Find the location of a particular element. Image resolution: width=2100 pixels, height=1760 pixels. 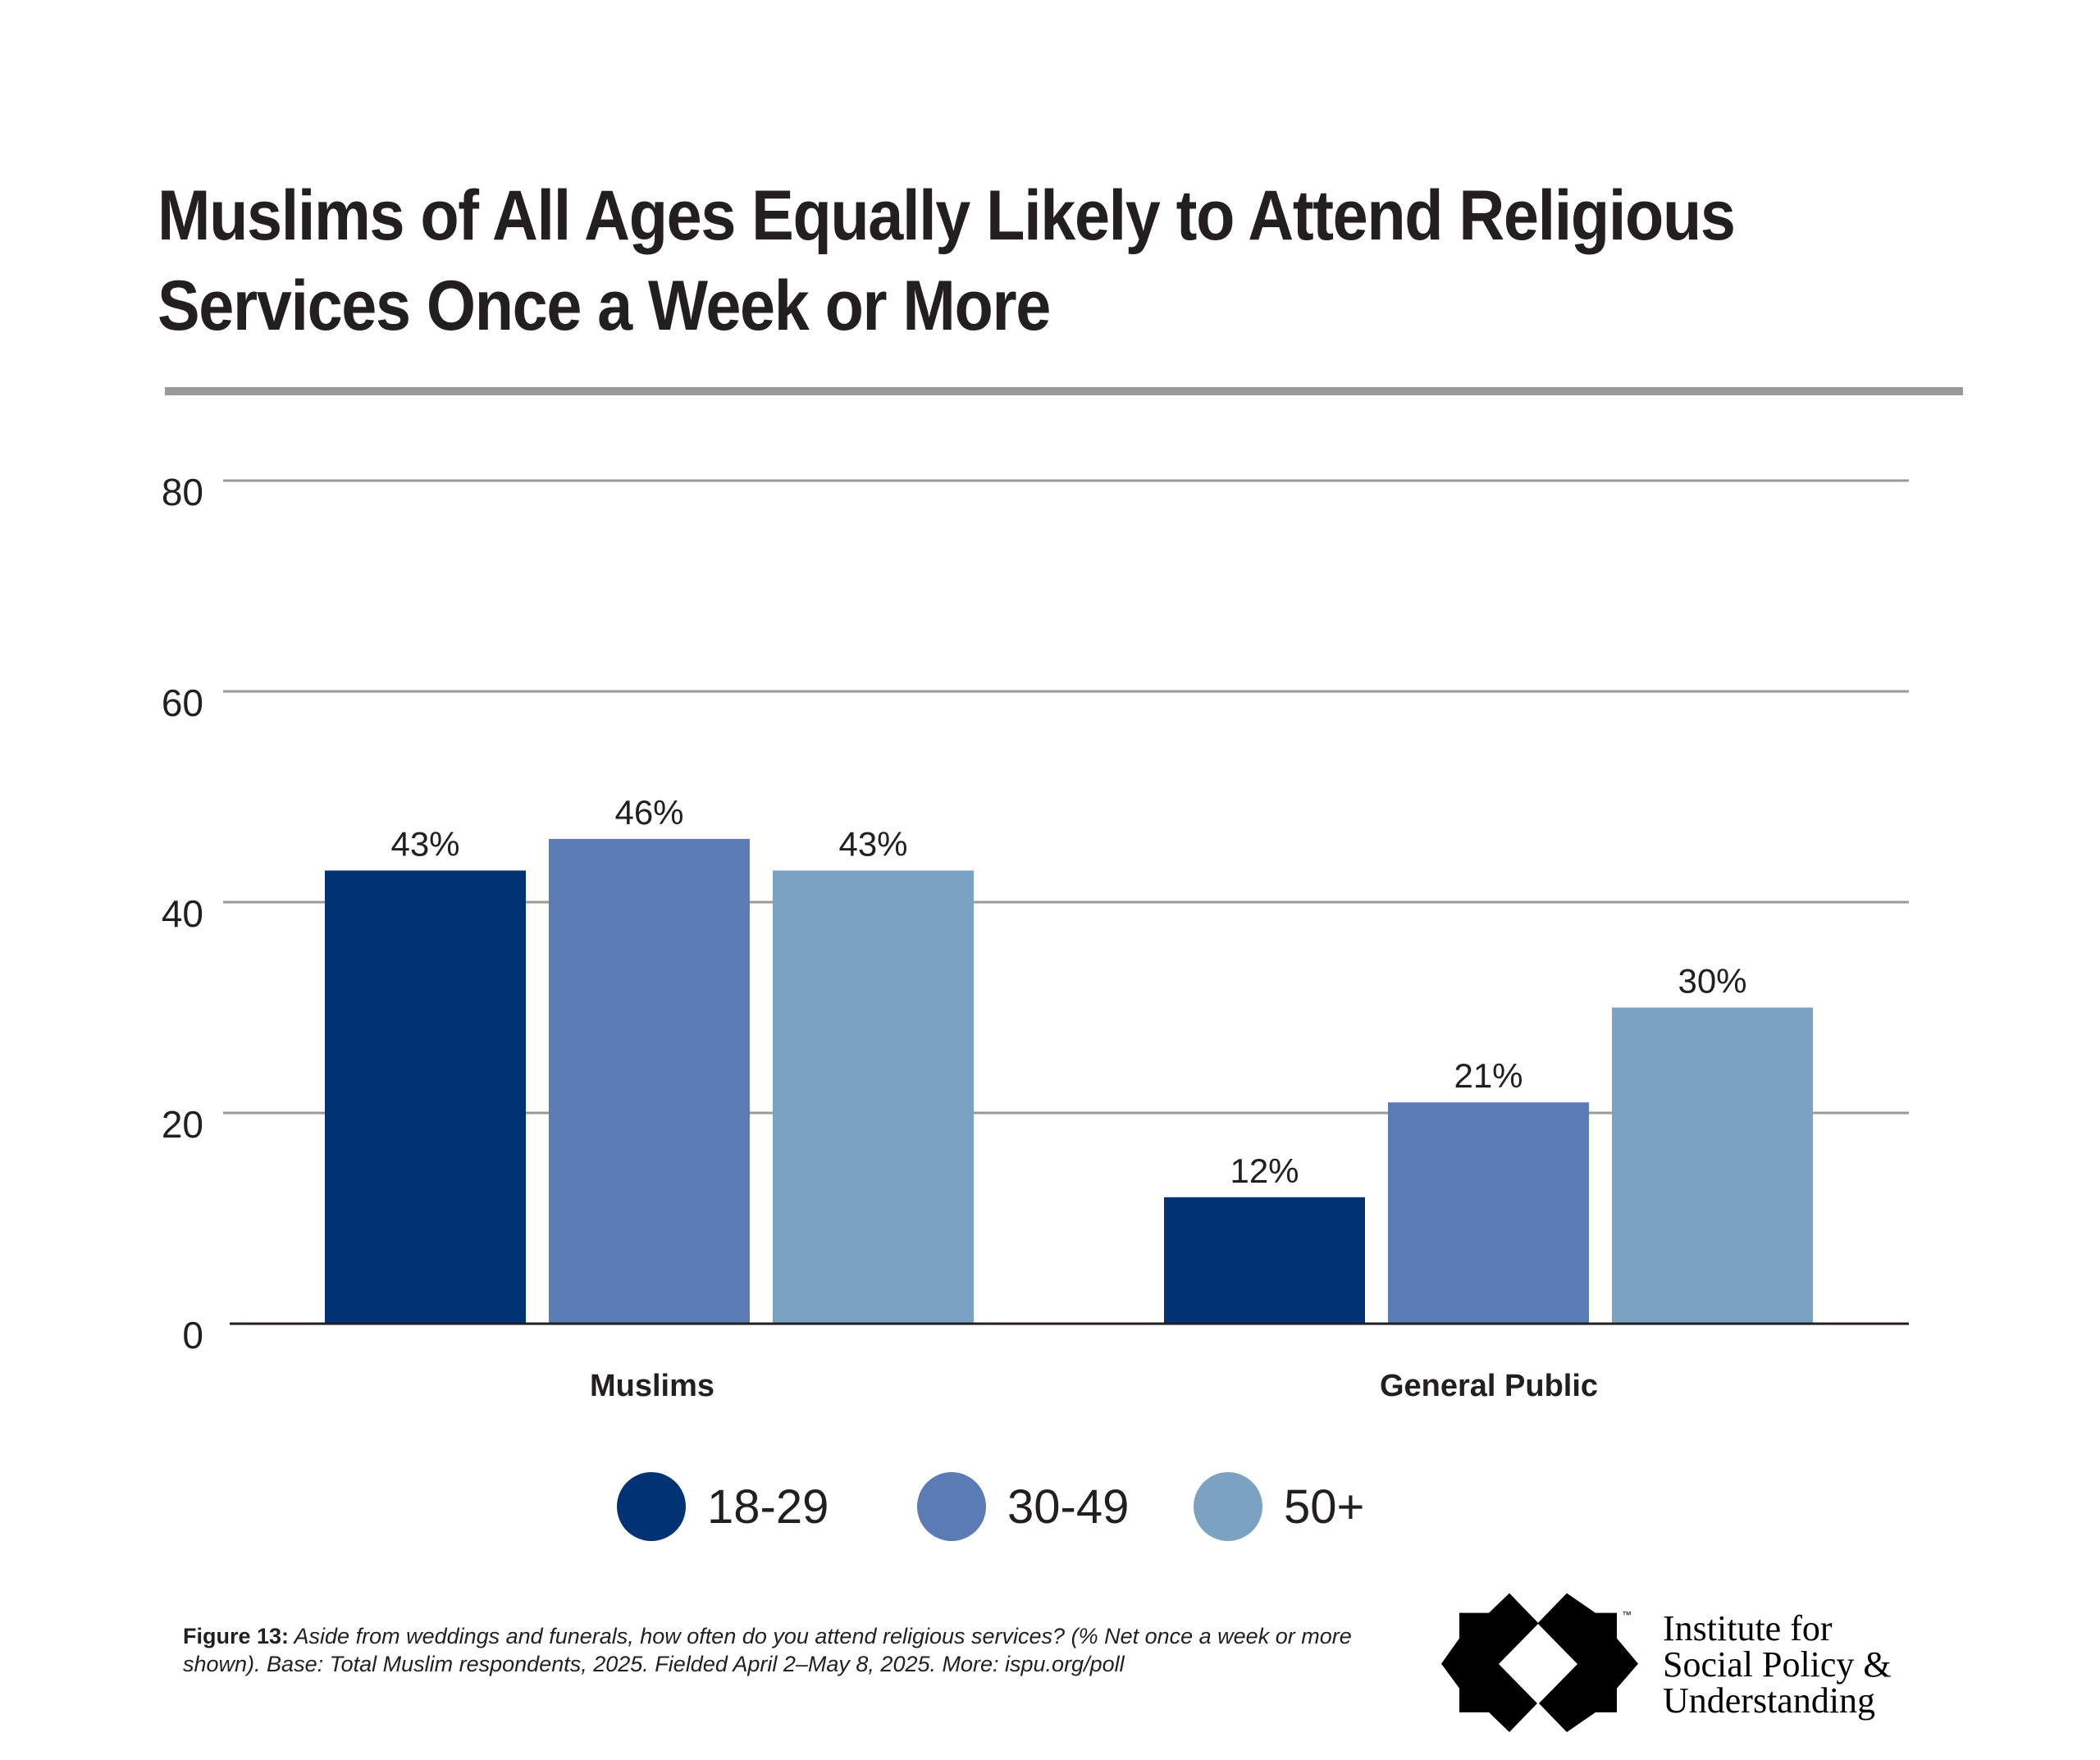

ispu-star-logo-icon is located at coordinates (1540, 1662).